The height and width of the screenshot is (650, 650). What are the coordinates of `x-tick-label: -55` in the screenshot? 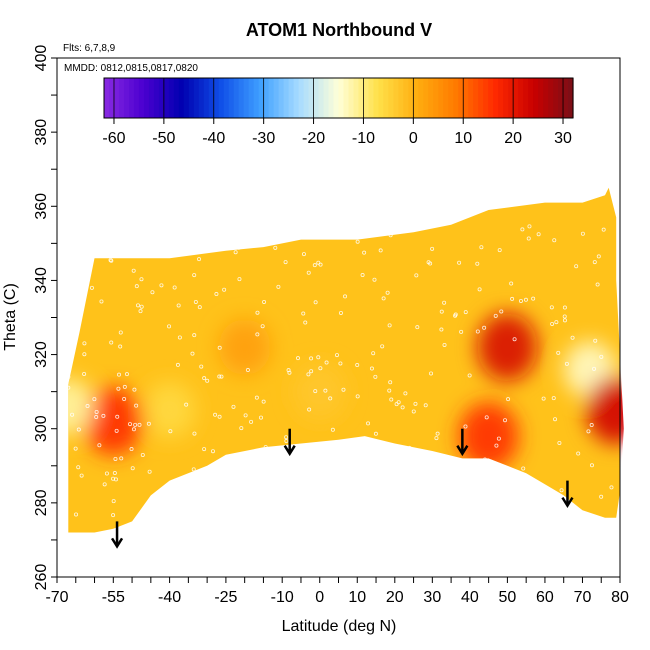 It's located at (113, 597).